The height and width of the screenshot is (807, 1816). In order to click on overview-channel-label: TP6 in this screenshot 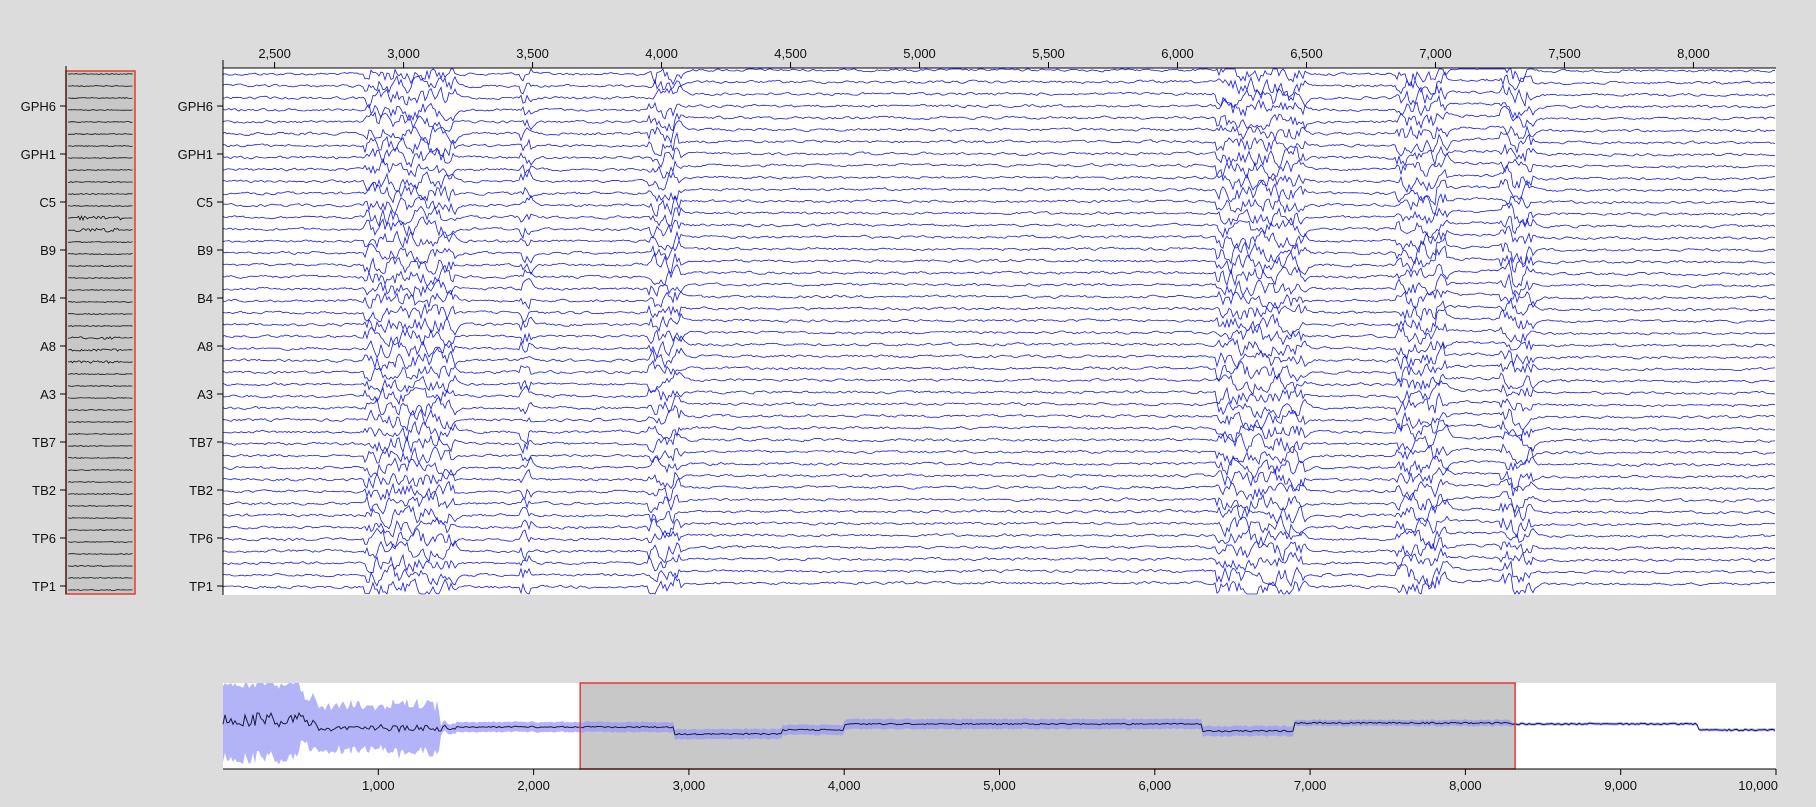, I will do `click(44, 538)`.